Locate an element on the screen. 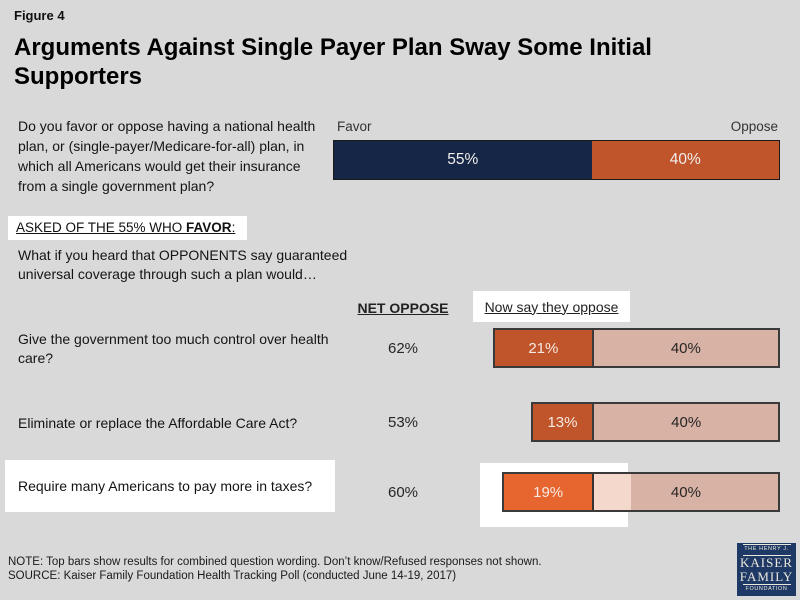  oppose-bar-segment: 40% is located at coordinates (685, 160).